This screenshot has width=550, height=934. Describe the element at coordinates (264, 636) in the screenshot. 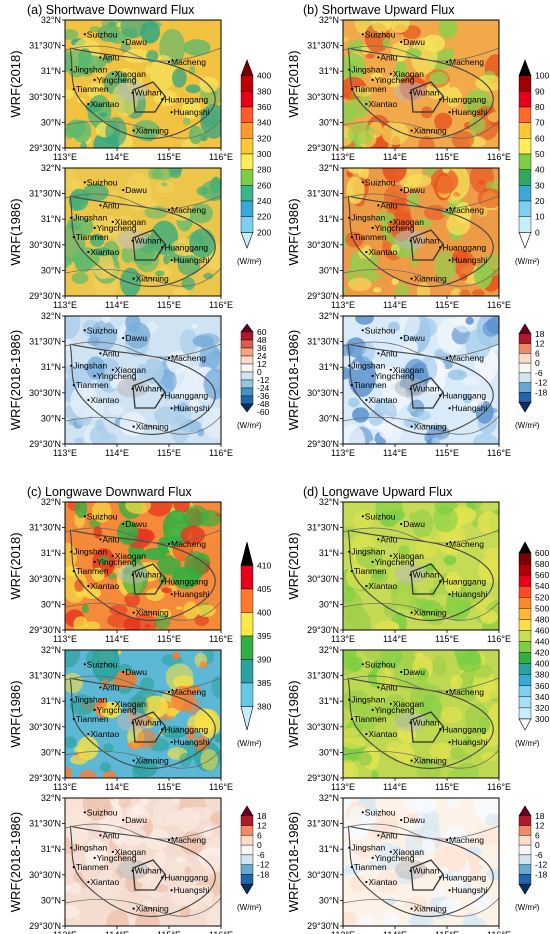

I see `colorbar-tick-label: 395` at that location.